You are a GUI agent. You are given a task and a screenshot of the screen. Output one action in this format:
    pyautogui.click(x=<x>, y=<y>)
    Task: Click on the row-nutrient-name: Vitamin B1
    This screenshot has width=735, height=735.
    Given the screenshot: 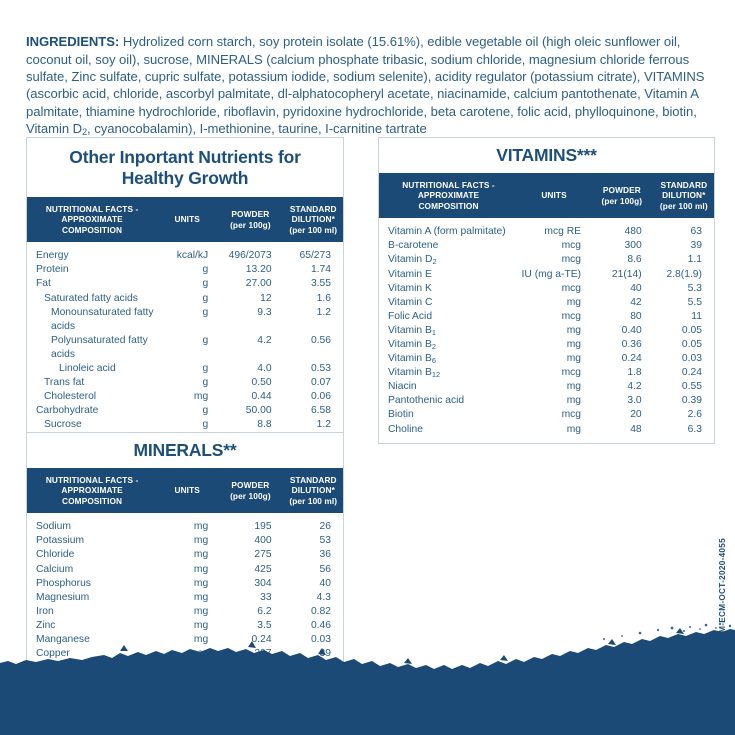 What is the action you would take?
    pyautogui.click(x=412, y=330)
    